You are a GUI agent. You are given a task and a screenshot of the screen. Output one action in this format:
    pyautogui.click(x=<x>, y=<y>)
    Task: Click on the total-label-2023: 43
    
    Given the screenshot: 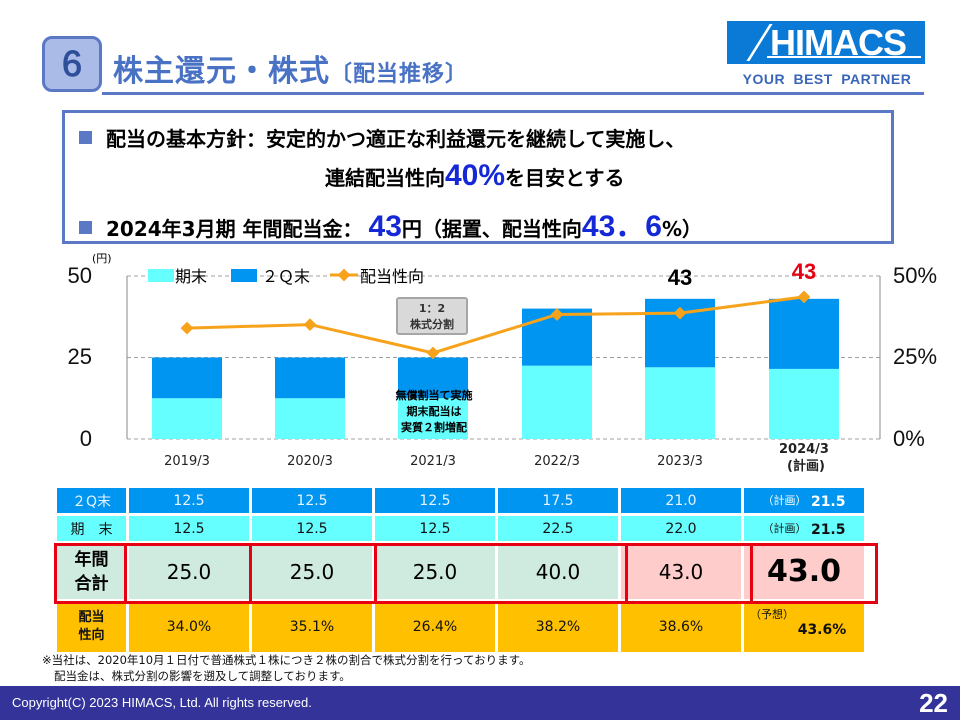 What is the action you would take?
    pyautogui.click(x=680, y=277)
    